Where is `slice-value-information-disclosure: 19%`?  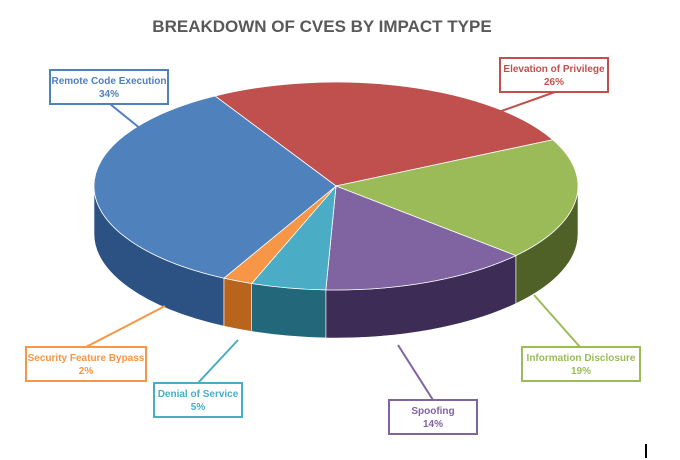
slice-value-information-disclosure: 19% is located at coordinates (581, 371).